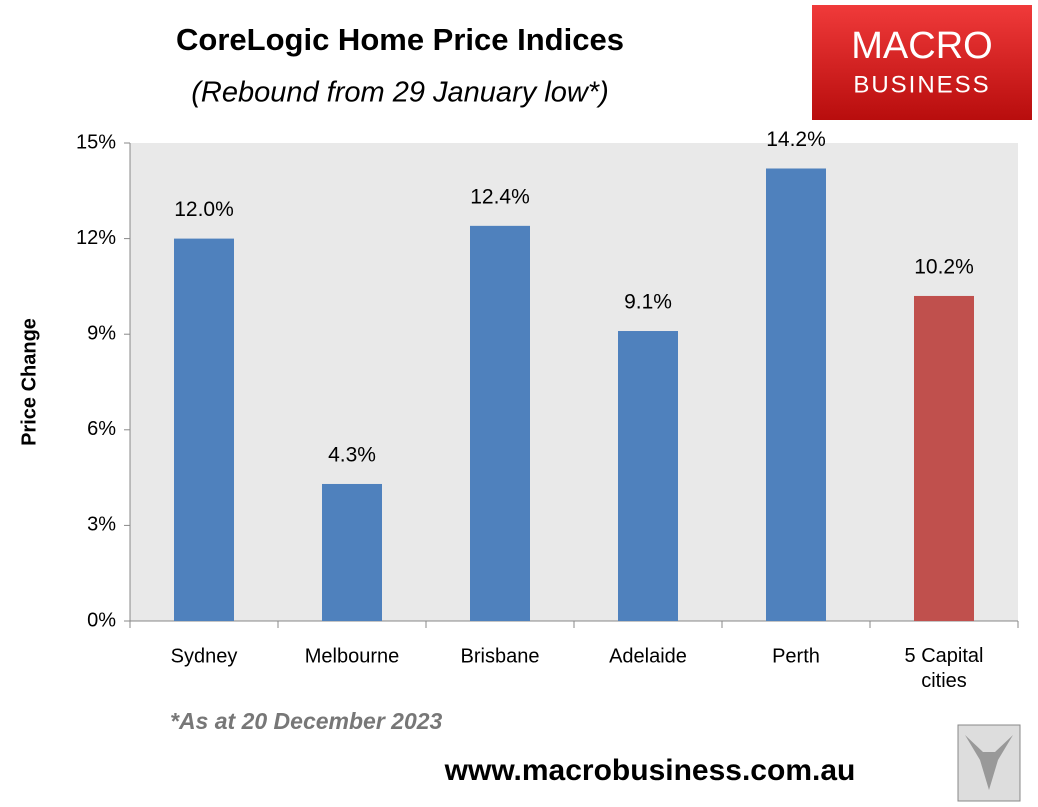  I want to click on value-label: 14.2%, so click(796, 139).